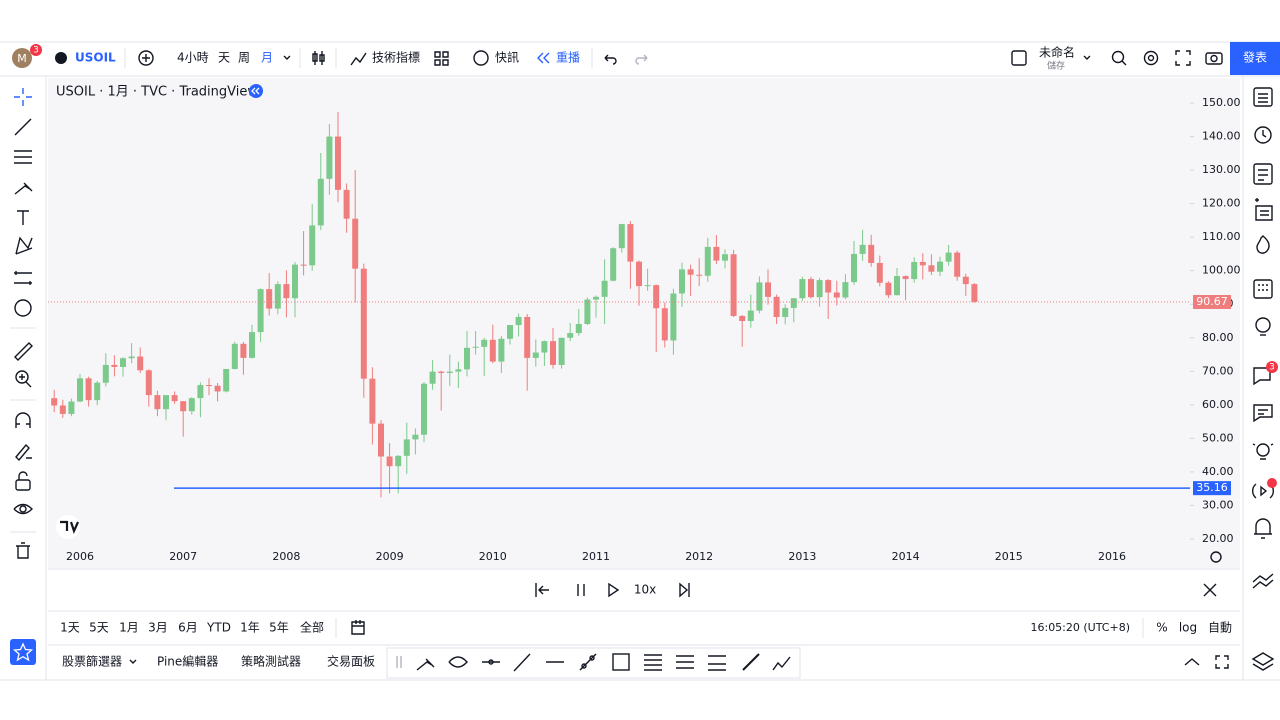 The width and height of the screenshot is (1280, 720). What do you see at coordinates (218, 628) in the screenshot?
I see `range-button: YTD` at bounding box center [218, 628].